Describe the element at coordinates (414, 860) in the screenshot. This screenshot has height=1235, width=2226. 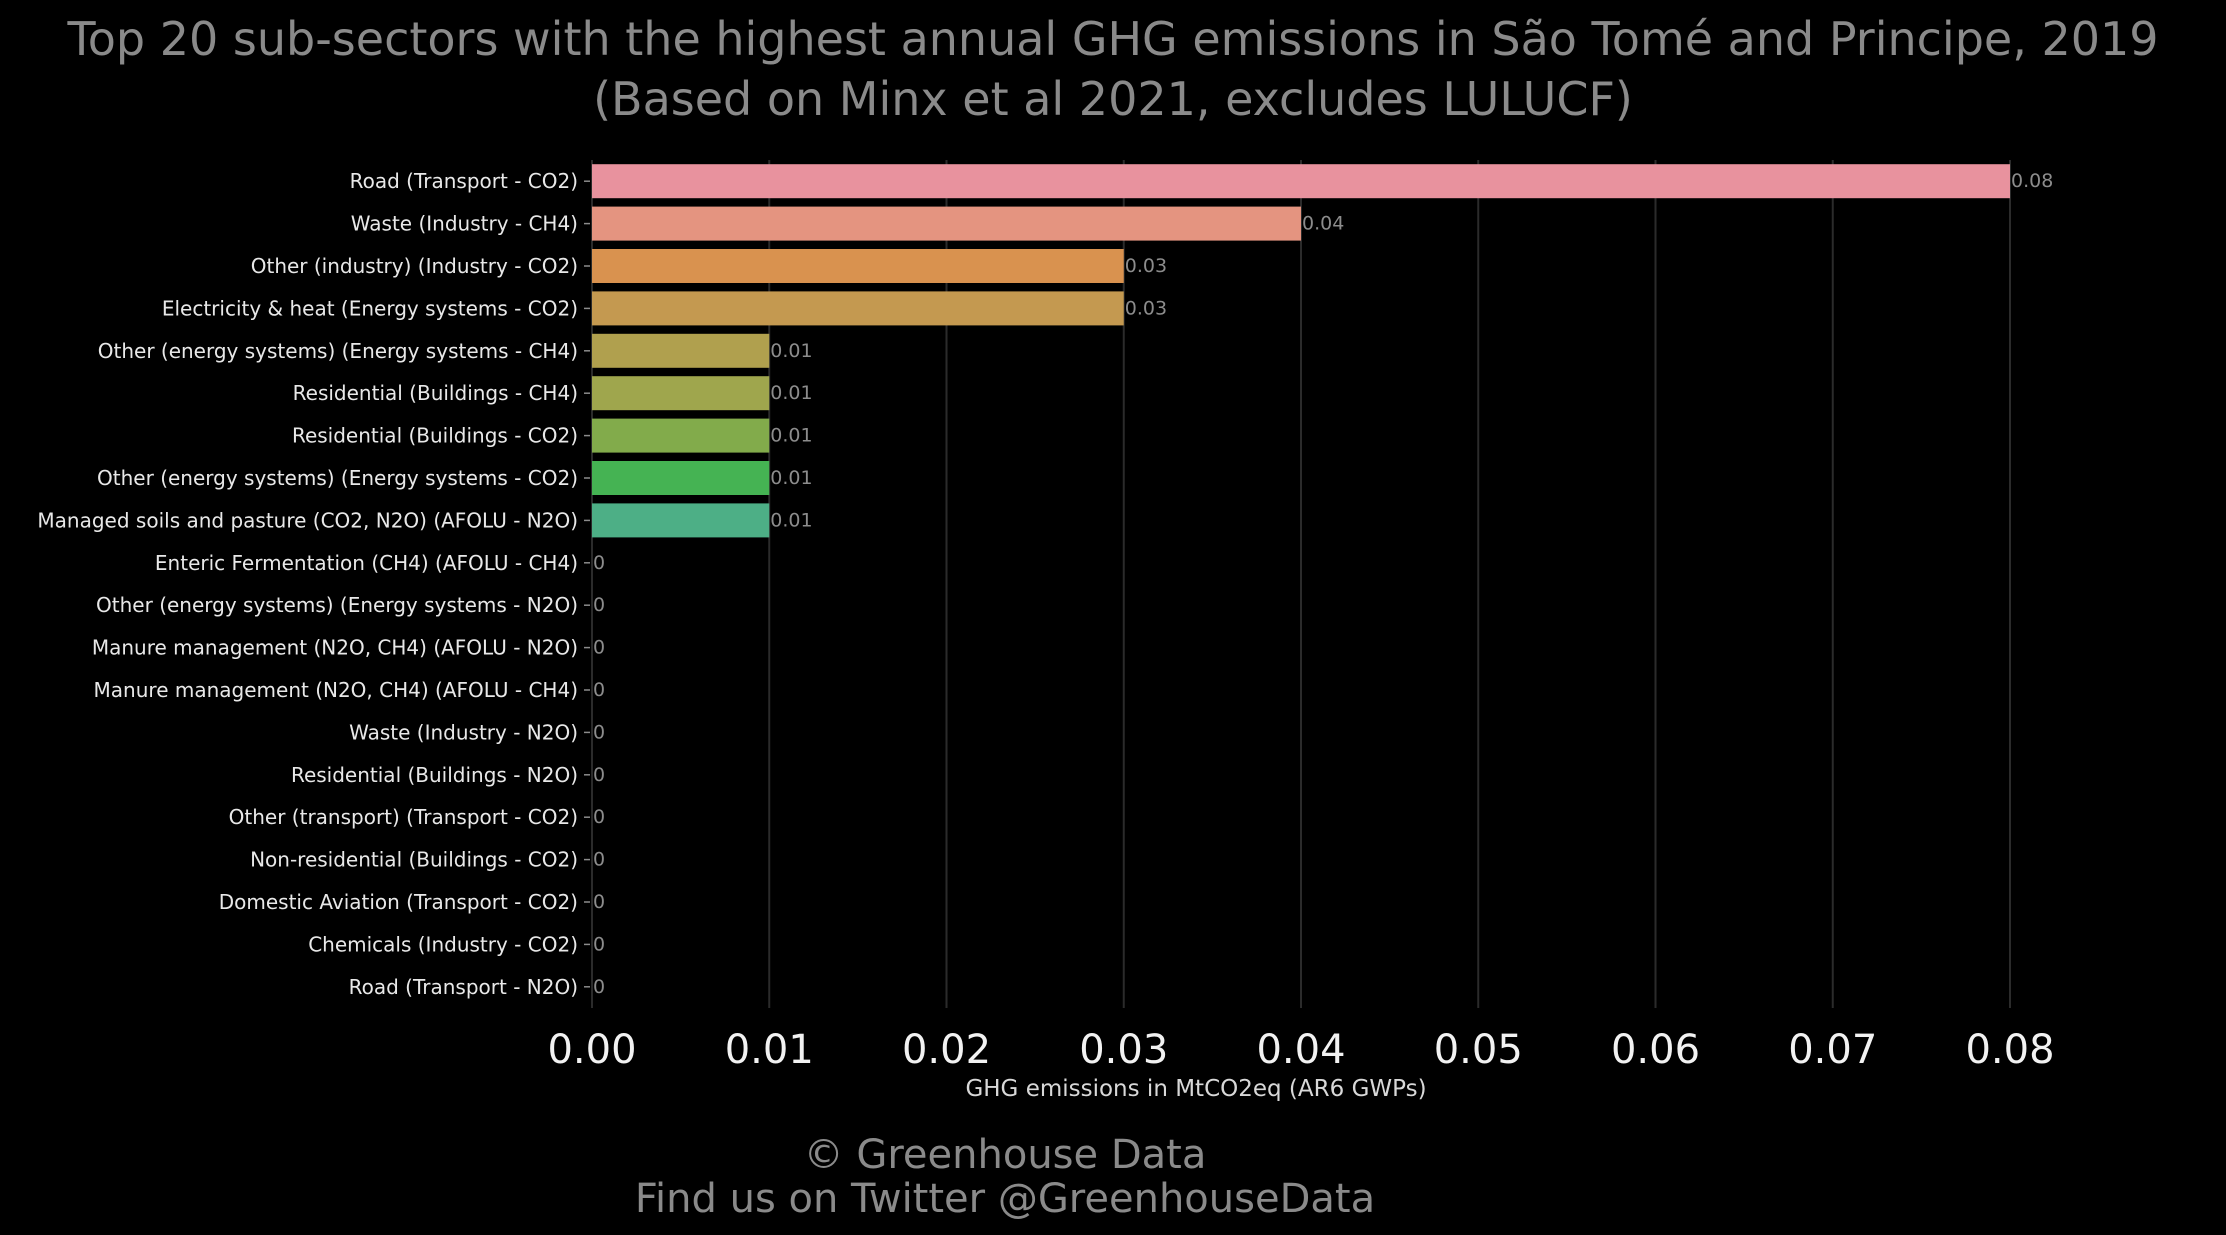
I see `category-label: Non-residential (Buildings - CO2)` at that location.